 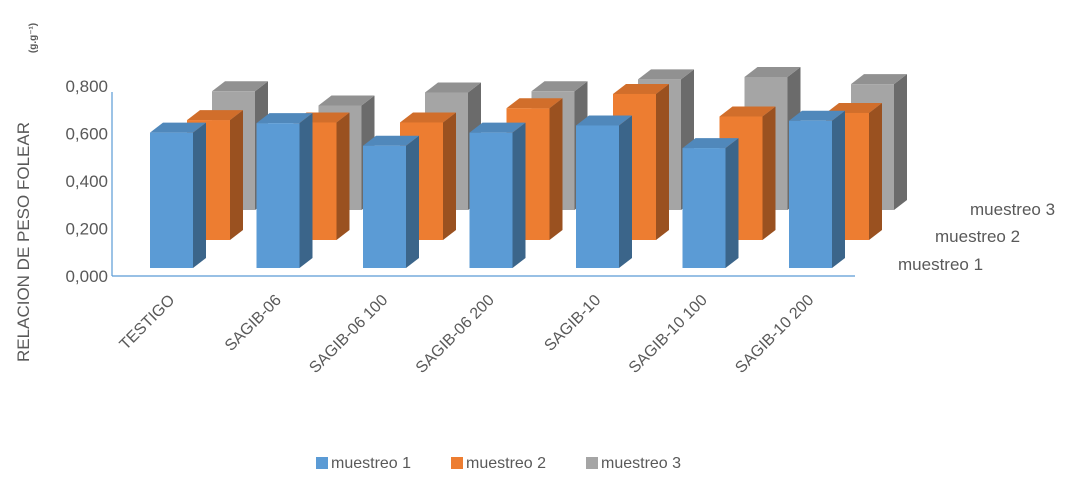 I want to click on legend-item: muestreo 1, so click(x=363, y=463).